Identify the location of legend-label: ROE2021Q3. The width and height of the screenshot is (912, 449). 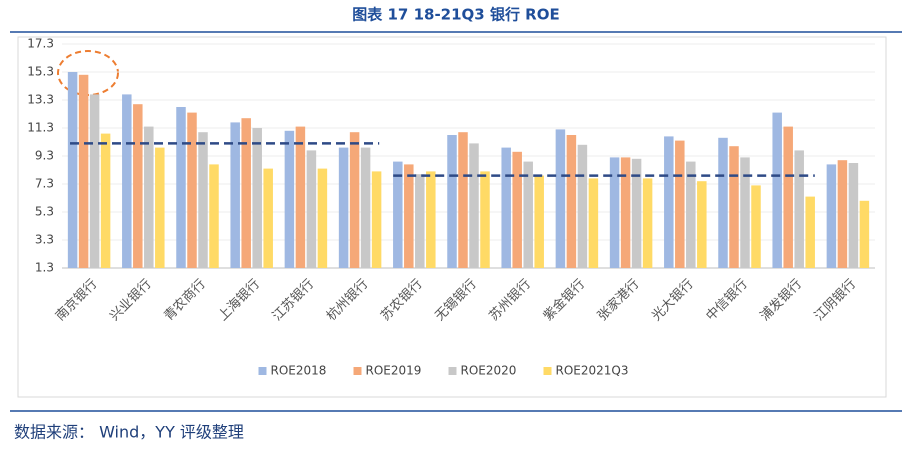
(592, 371).